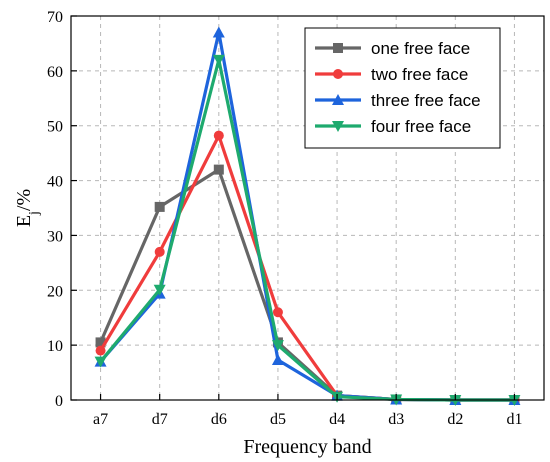 The image size is (550, 462). I want to click on y-tick-label: 20, so click(55, 291).